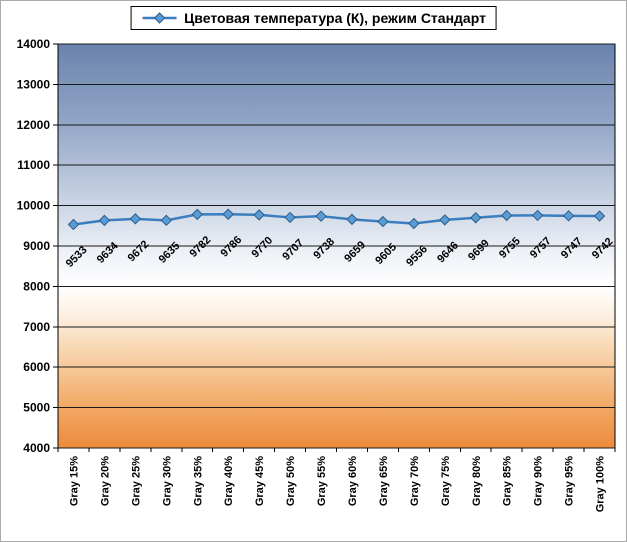 The image size is (627, 542). What do you see at coordinates (159, 18) in the screenshot?
I see `legend-series-marker-icon` at bounding box center [159, 18].